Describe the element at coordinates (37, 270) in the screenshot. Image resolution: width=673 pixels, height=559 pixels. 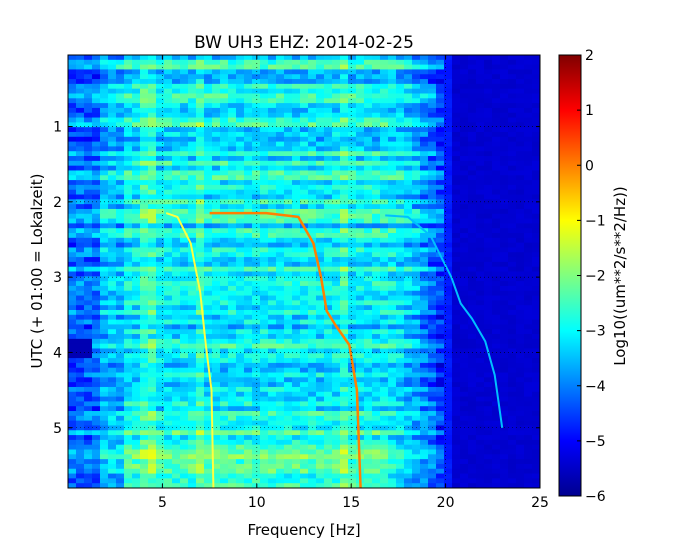
I see `y-axis-label: UTC (+ 01:00 = Lokalzeit)` at that location.